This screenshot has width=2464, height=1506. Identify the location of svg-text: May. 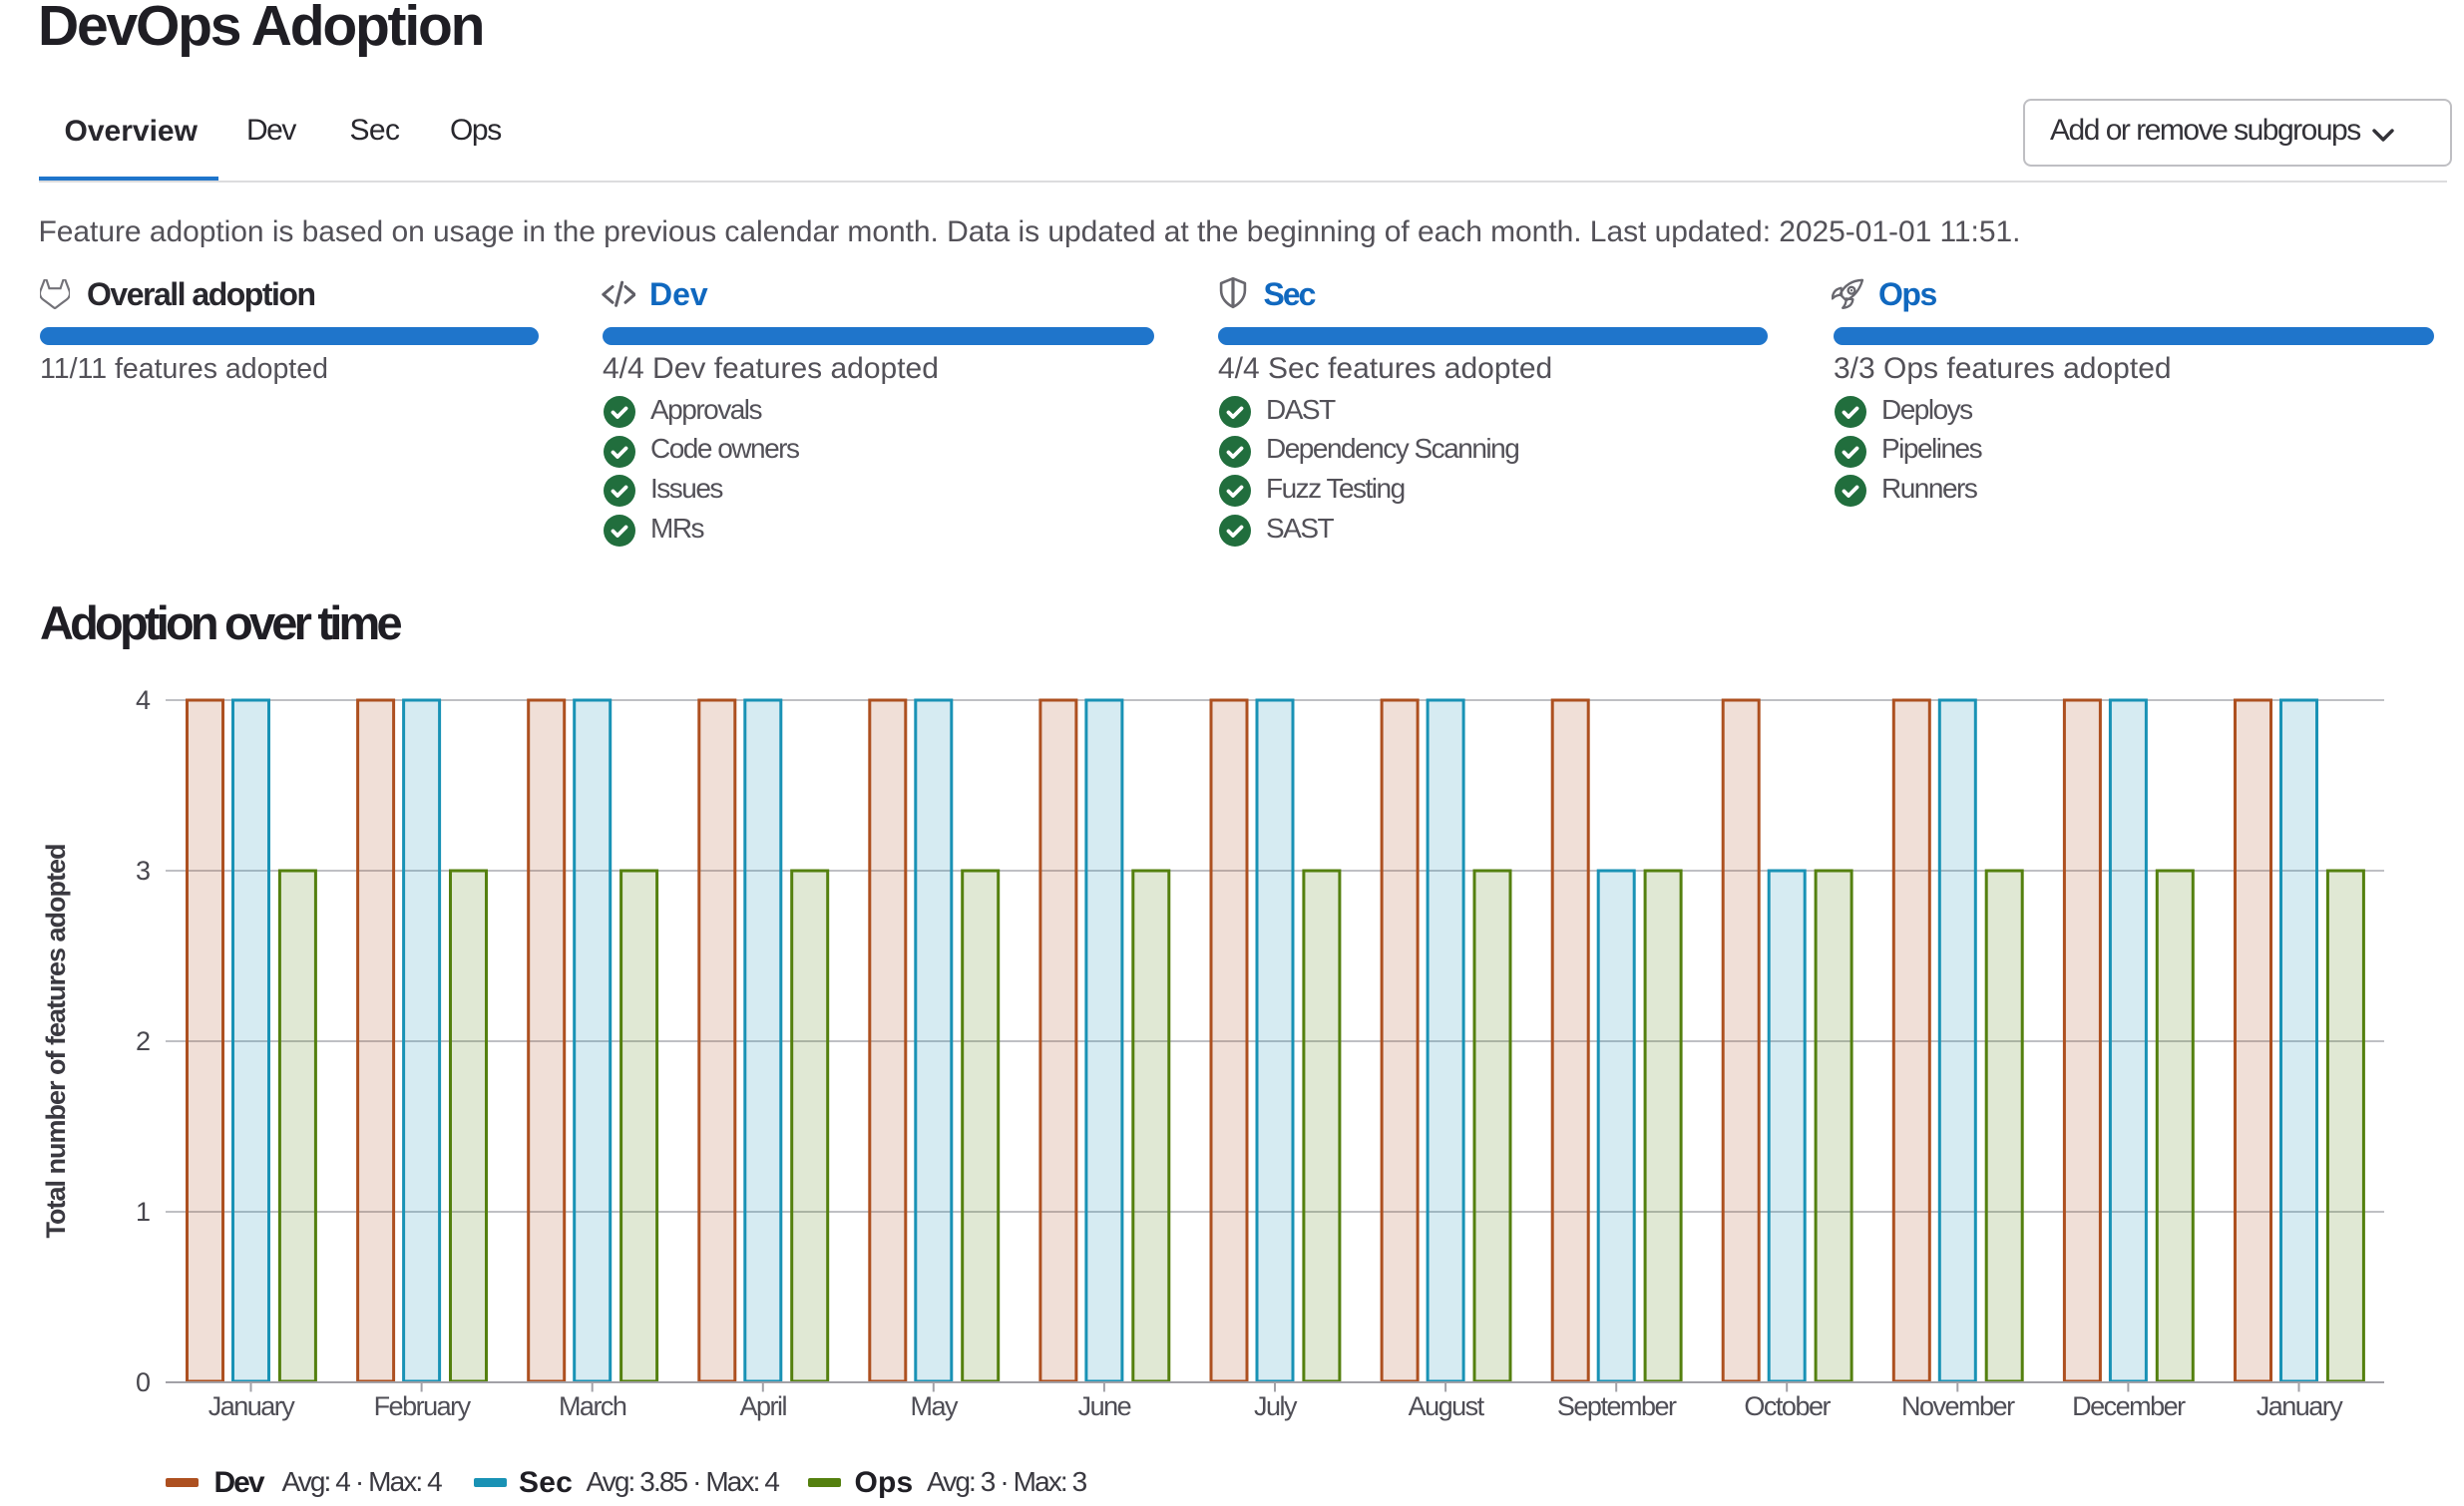
(935, 1406).